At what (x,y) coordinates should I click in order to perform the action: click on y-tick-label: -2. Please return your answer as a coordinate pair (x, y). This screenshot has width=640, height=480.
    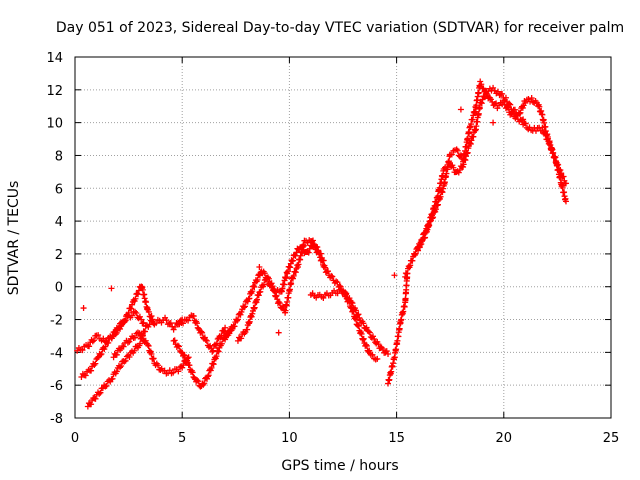
    Looking at the image, I should click on (56, 321).